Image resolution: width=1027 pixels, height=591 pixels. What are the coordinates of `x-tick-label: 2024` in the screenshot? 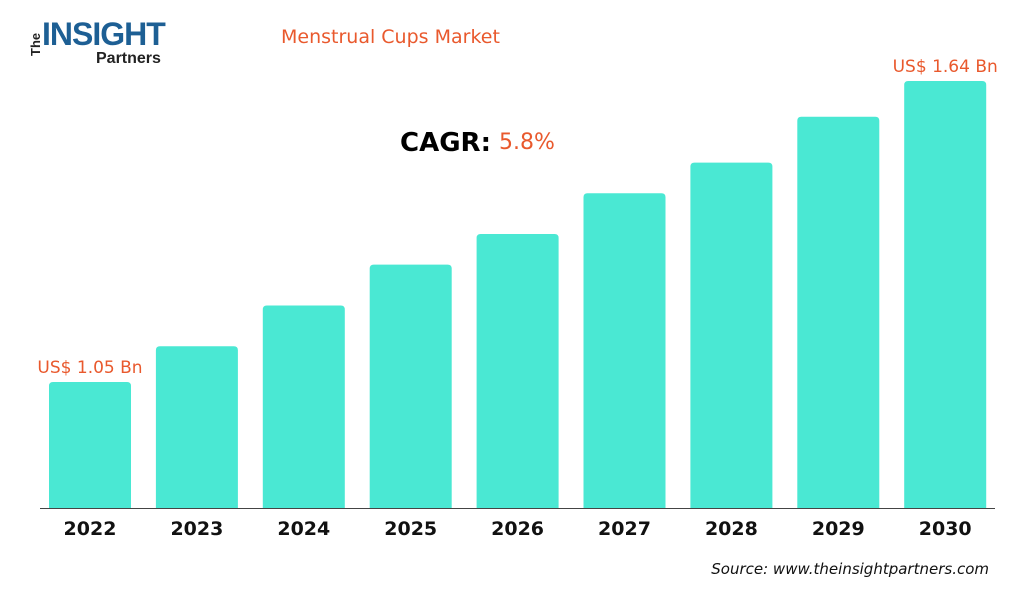 It's located at (303, 529).